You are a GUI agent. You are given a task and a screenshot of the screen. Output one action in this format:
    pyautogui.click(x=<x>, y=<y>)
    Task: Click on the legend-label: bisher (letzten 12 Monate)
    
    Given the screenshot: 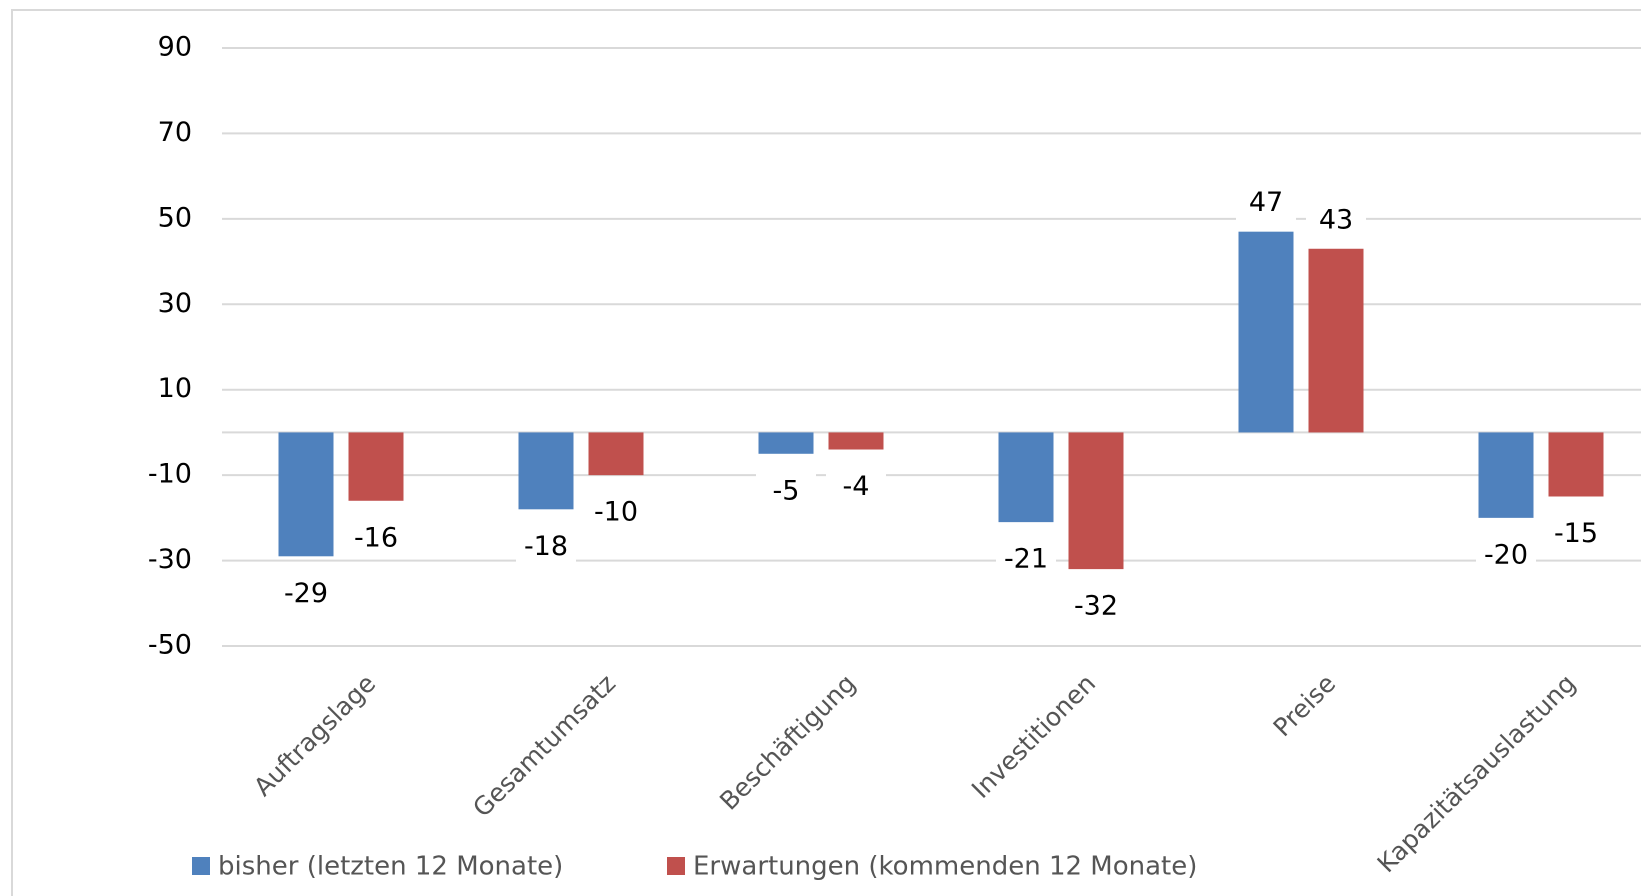 What is the action you would take?
    pyautogui.click(x=390, y=867)
    